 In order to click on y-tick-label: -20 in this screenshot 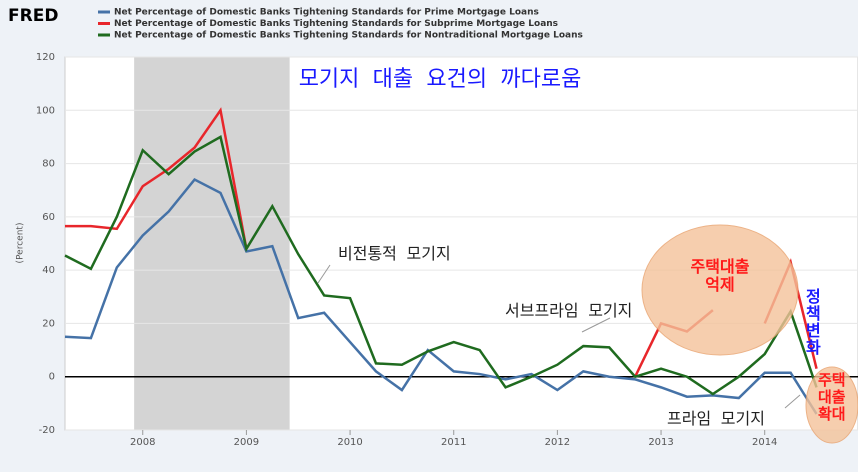, I will do `click(47, 430)`.